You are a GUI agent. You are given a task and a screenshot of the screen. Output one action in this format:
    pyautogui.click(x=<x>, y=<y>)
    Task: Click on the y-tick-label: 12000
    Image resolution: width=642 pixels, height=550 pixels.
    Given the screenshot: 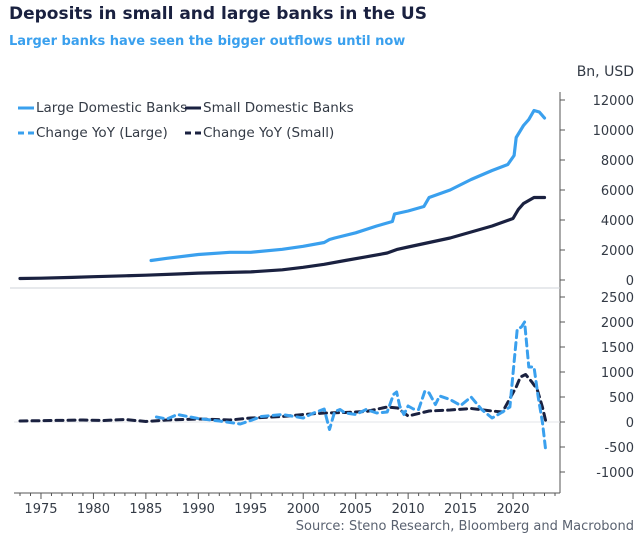 What is the action you would take?
    pyautogui.click(x=613, y=101)
    